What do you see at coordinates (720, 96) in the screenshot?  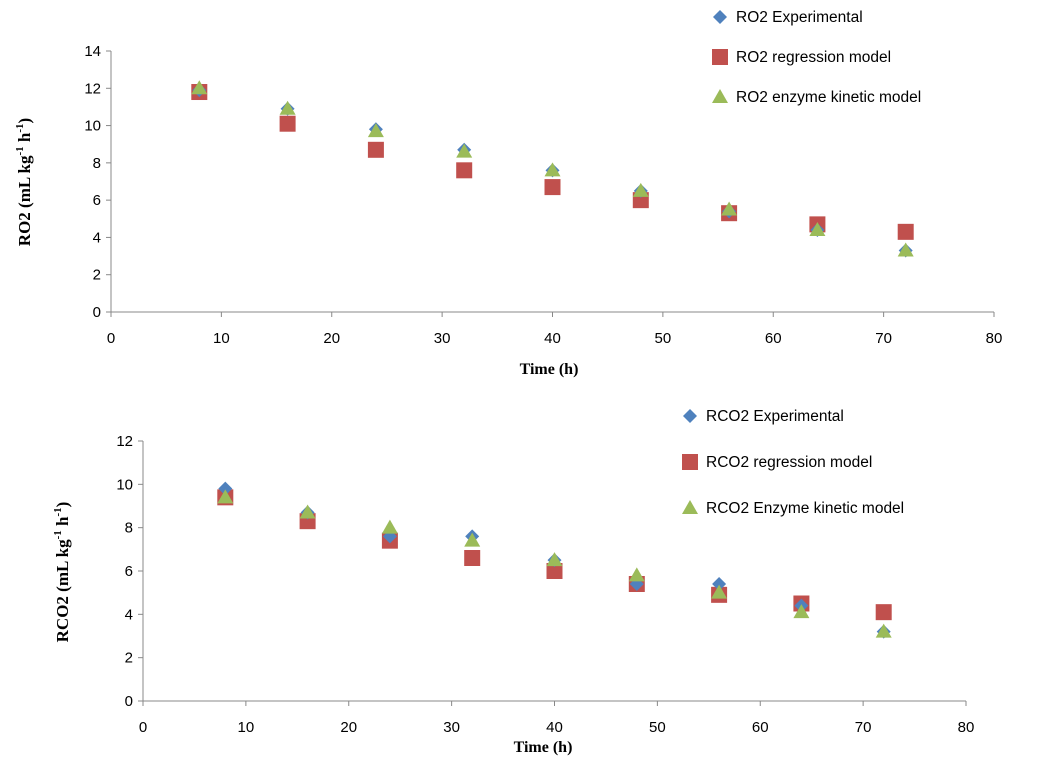 I see `ro2-legend-marker-triangle` at bounding box center [720, 96].